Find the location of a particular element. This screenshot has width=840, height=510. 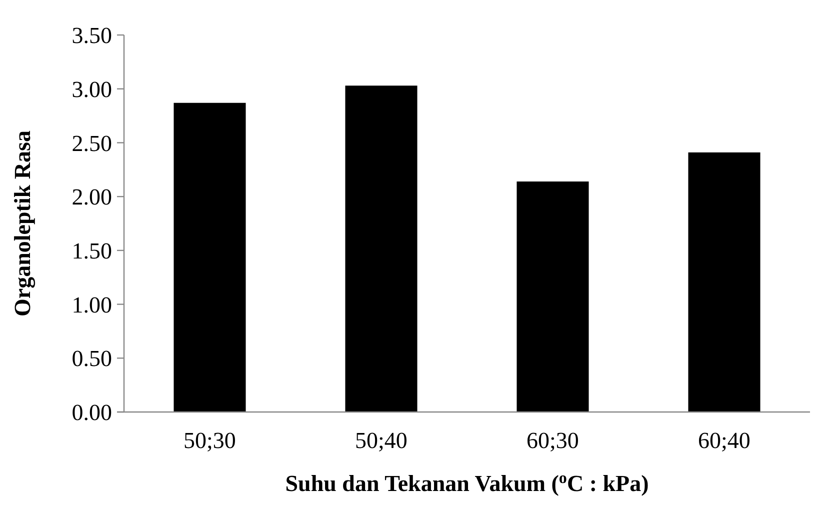

y-tick-label: 3.50 is located at coordinates (92, 35).